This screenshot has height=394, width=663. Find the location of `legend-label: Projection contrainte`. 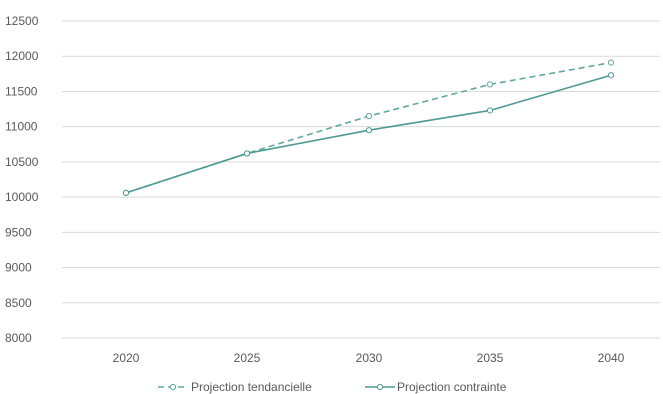

legend-label: Projection contrainte is located at coordinates (452, 387).